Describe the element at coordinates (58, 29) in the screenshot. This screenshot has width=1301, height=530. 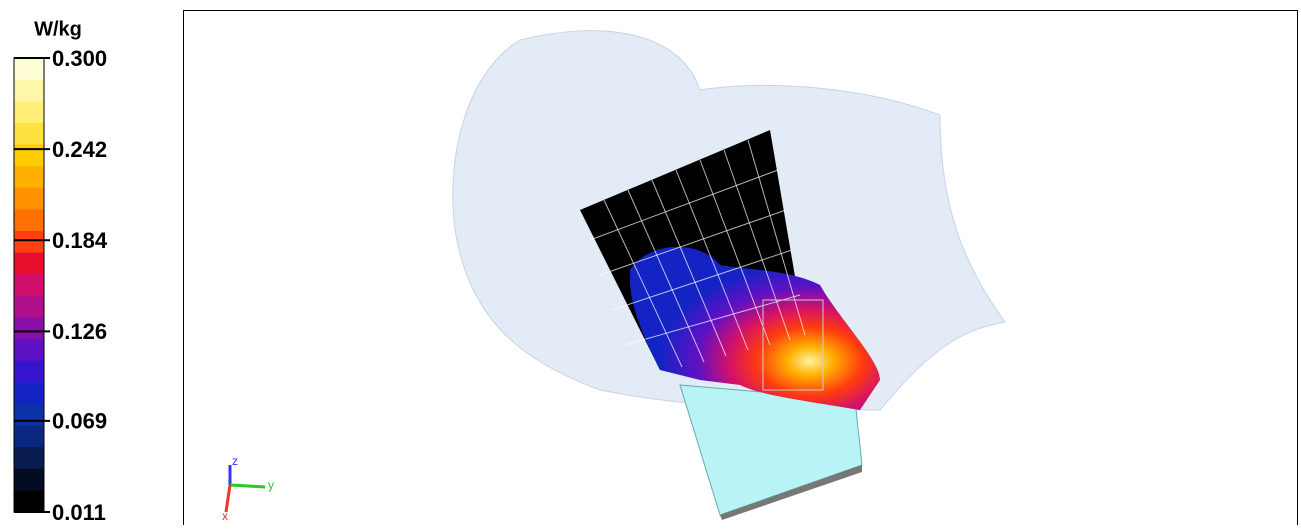
I see `colorbar-unit: W/kg` at that location.